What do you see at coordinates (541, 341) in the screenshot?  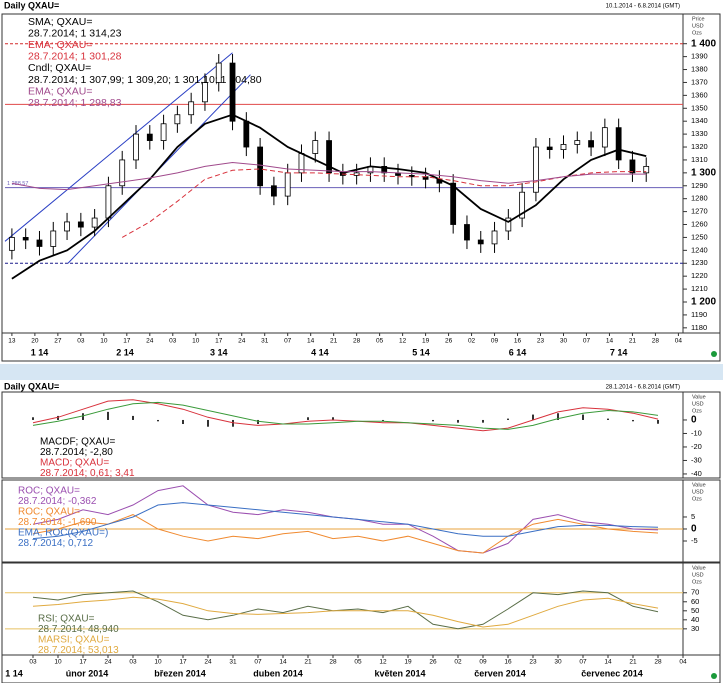 I see `x-tick-label: 23` at bounding box center [541, 341].